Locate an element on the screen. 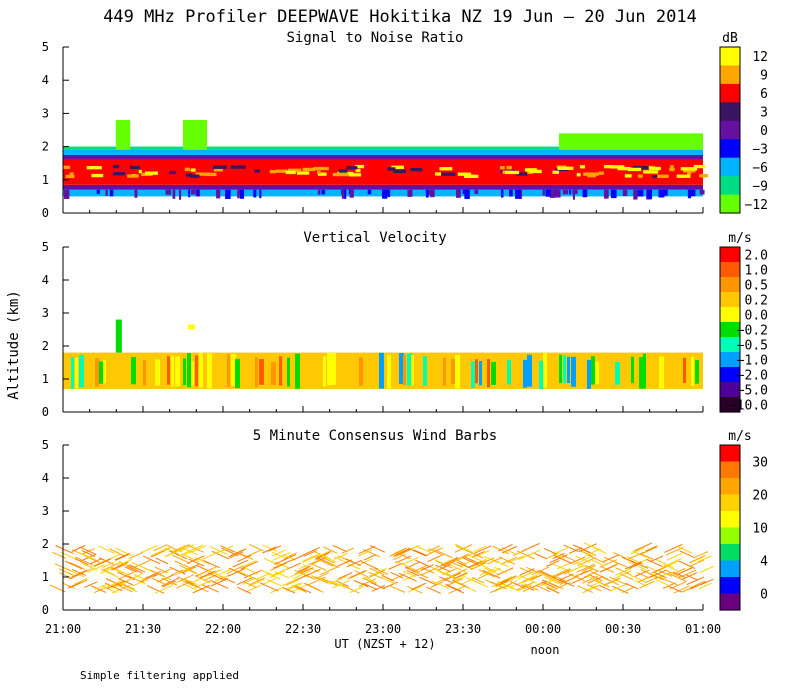  colorbar-label: −3 is located at coordinates (760, 149).